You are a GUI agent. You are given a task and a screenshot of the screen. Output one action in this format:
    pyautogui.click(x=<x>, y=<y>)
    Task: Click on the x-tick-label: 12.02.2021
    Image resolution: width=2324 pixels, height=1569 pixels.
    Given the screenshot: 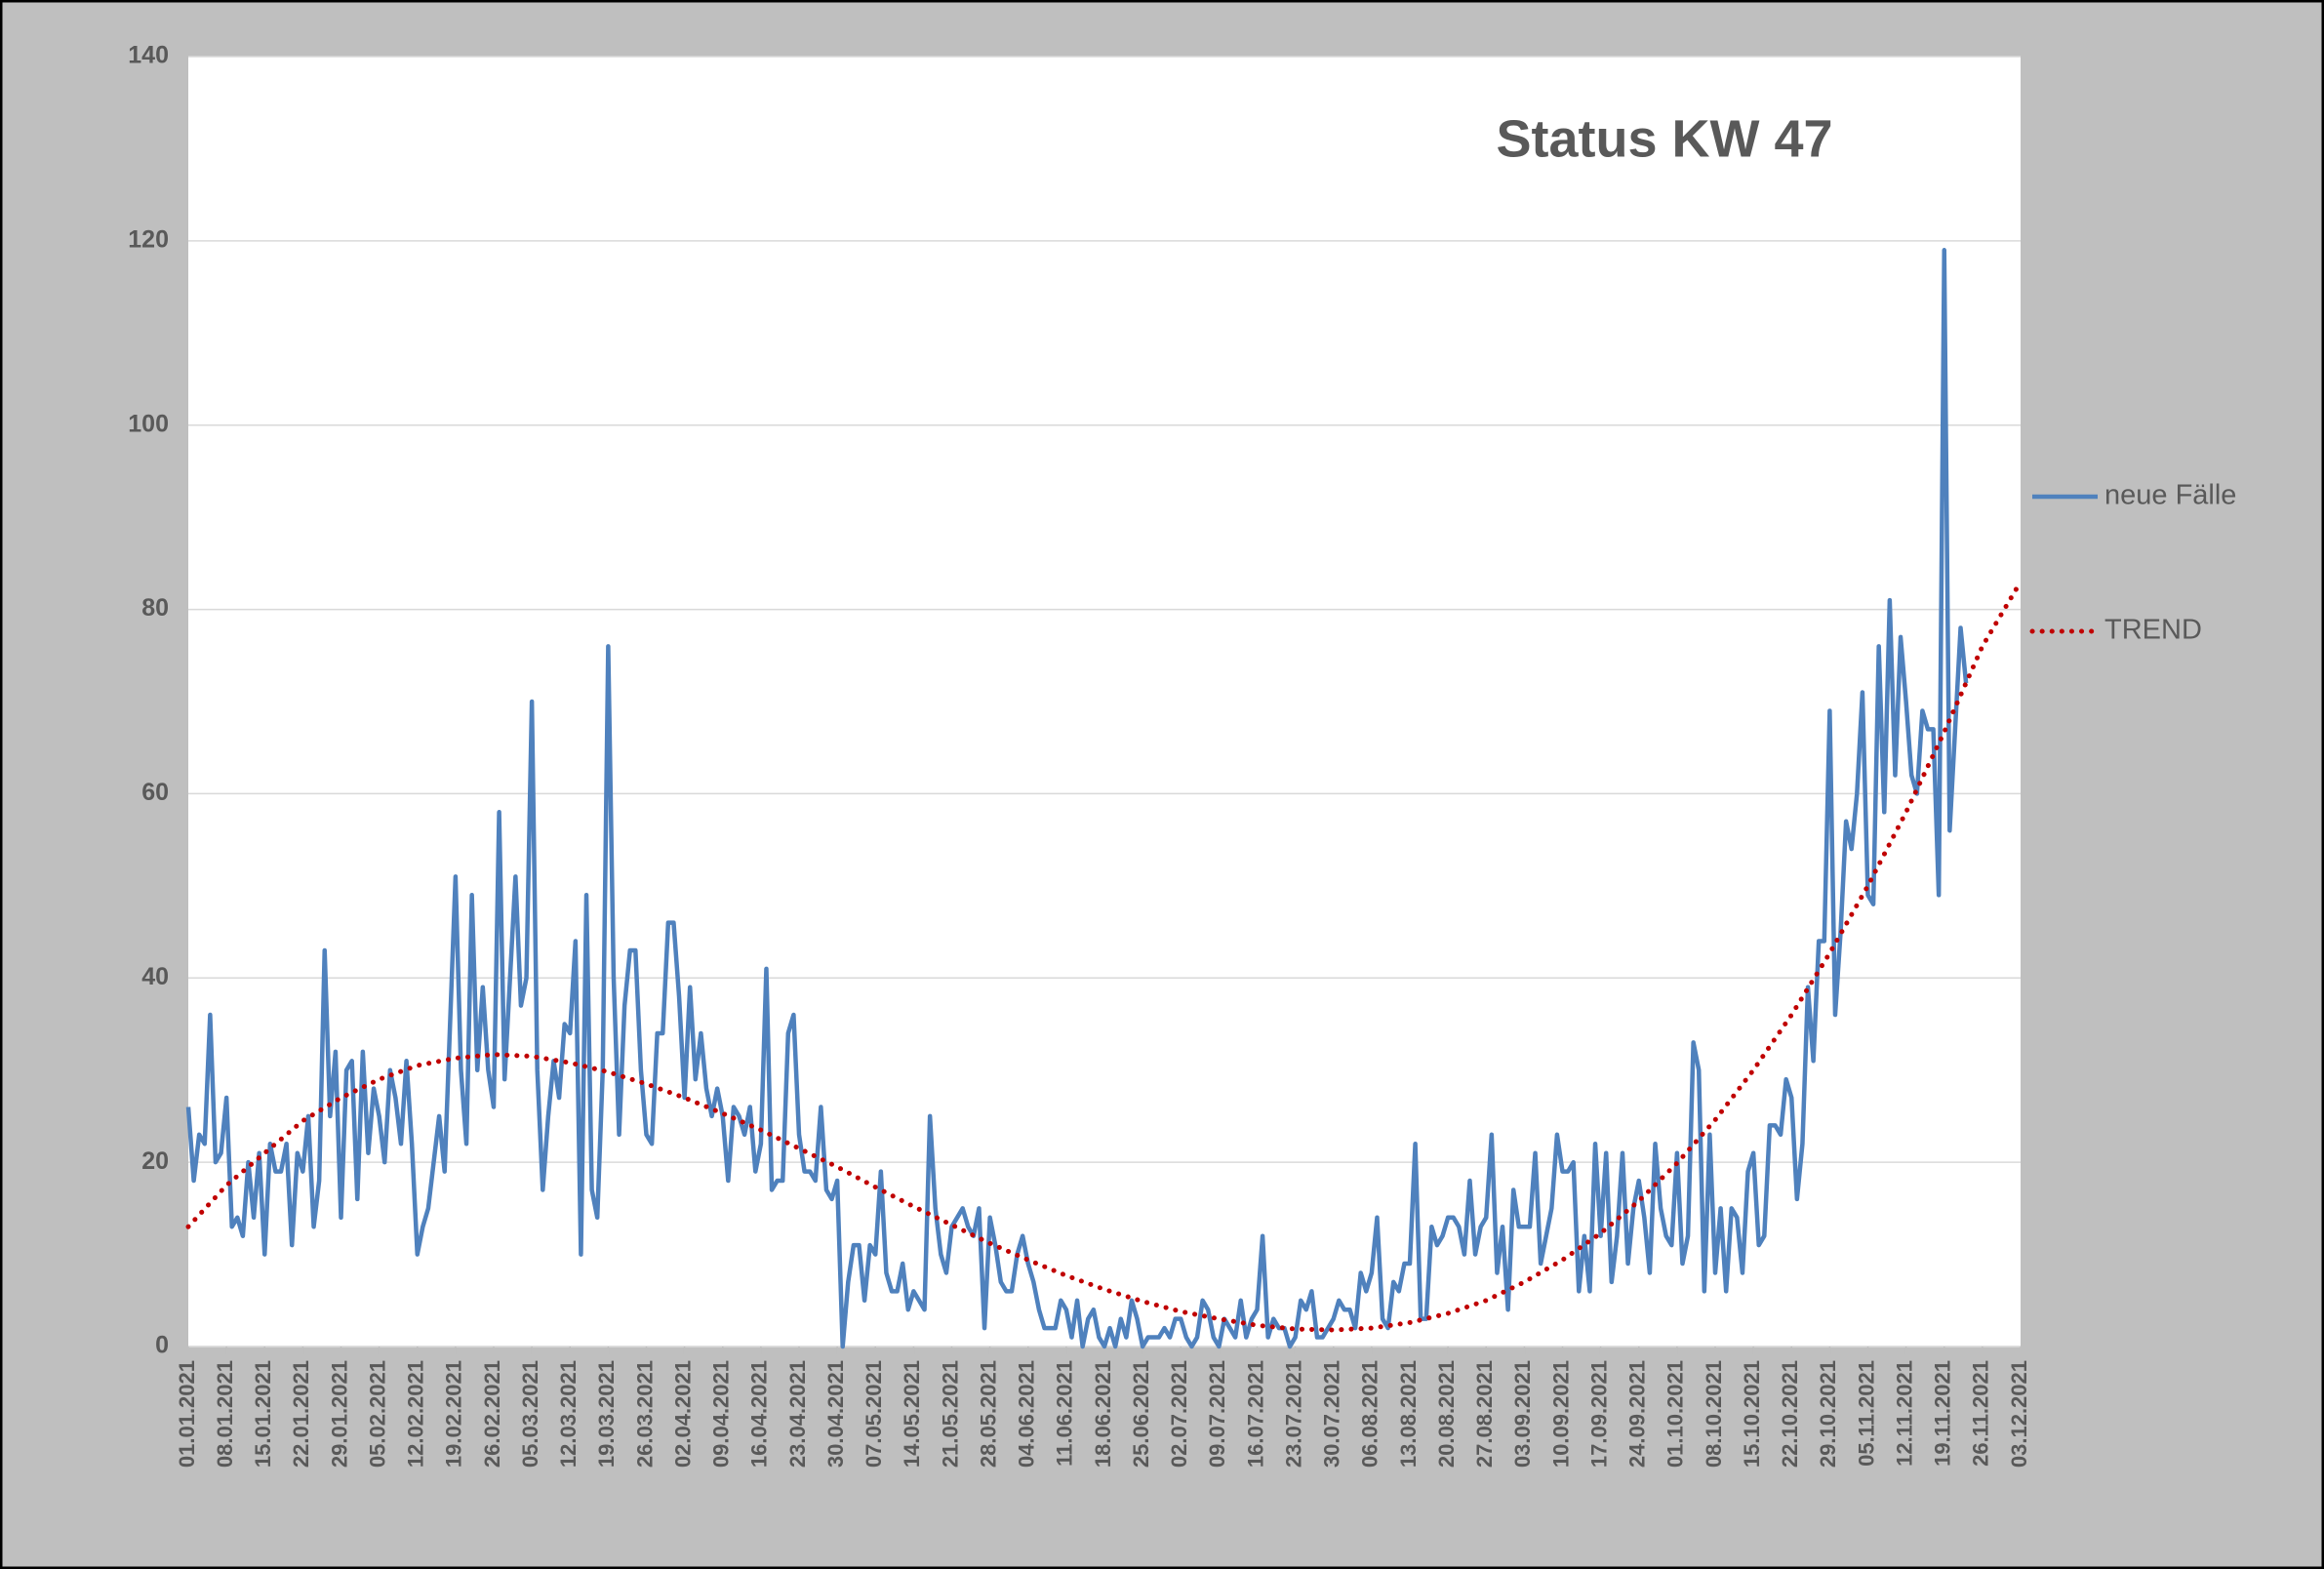 What is the action you would take?
    pyautogui.click(x=416, y=1414)
    